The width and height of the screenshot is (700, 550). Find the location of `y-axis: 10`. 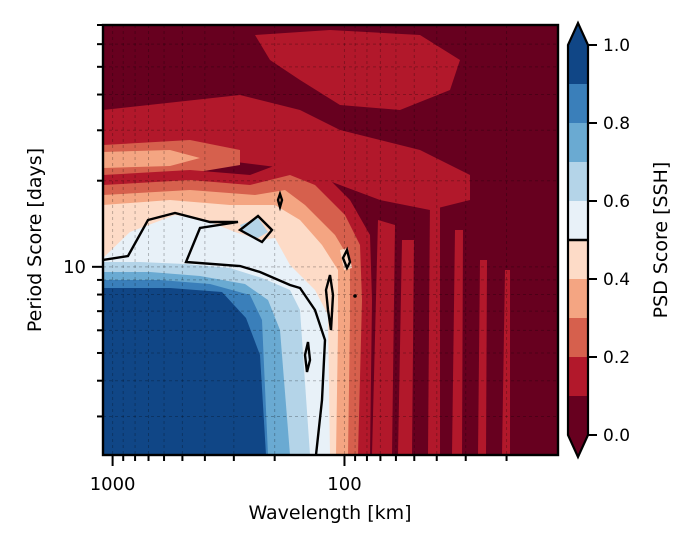

y-axis: 10 is located at coordinates (83, 221).